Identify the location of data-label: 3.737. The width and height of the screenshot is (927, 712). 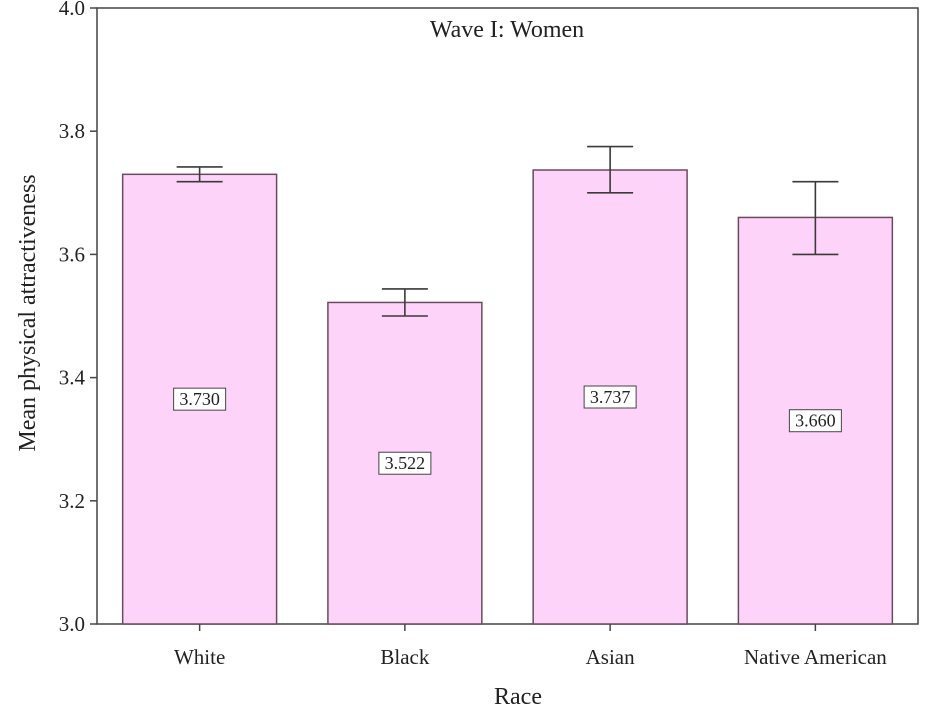
(610, 397).